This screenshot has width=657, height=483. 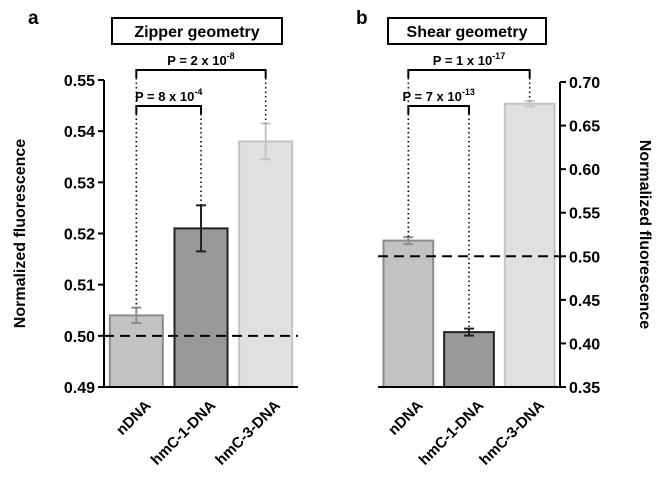 I want to click on p-value: P = 7 x 10-13, so click(x=438, y=95).